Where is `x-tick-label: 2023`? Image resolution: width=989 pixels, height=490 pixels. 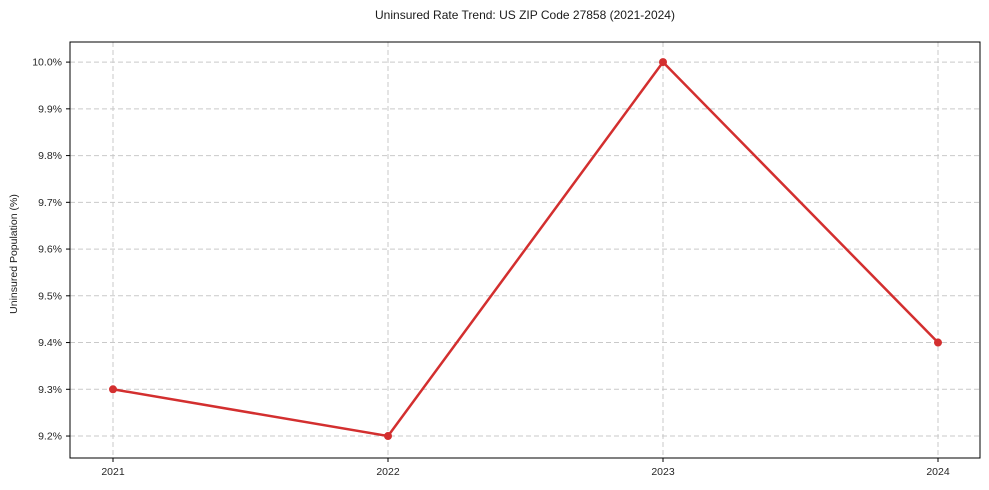 x-tick-label: 2023 is located at coordinates (663, 472).